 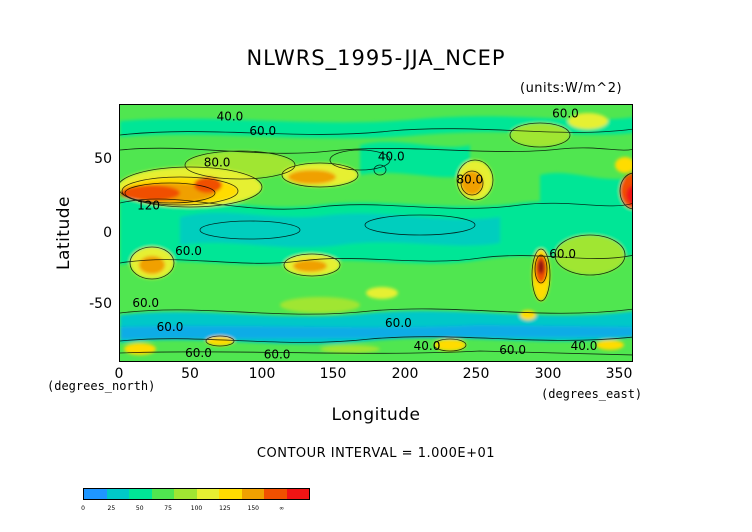 I want to click on contour-interval-text: CONTOUR INTERVAL = 1.000E+01, so click(x=376, y=453).